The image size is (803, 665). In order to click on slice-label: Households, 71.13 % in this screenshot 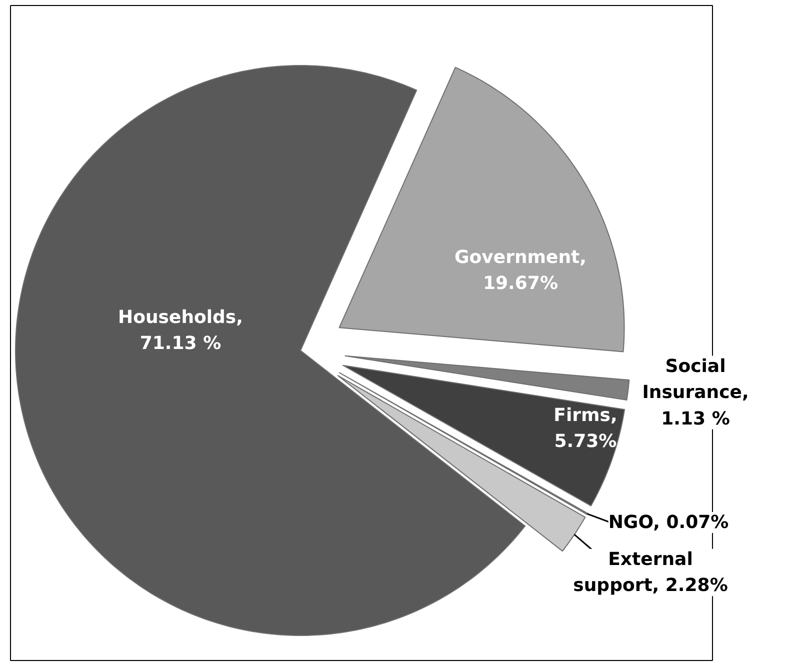, I will do `click(180, 330)`.